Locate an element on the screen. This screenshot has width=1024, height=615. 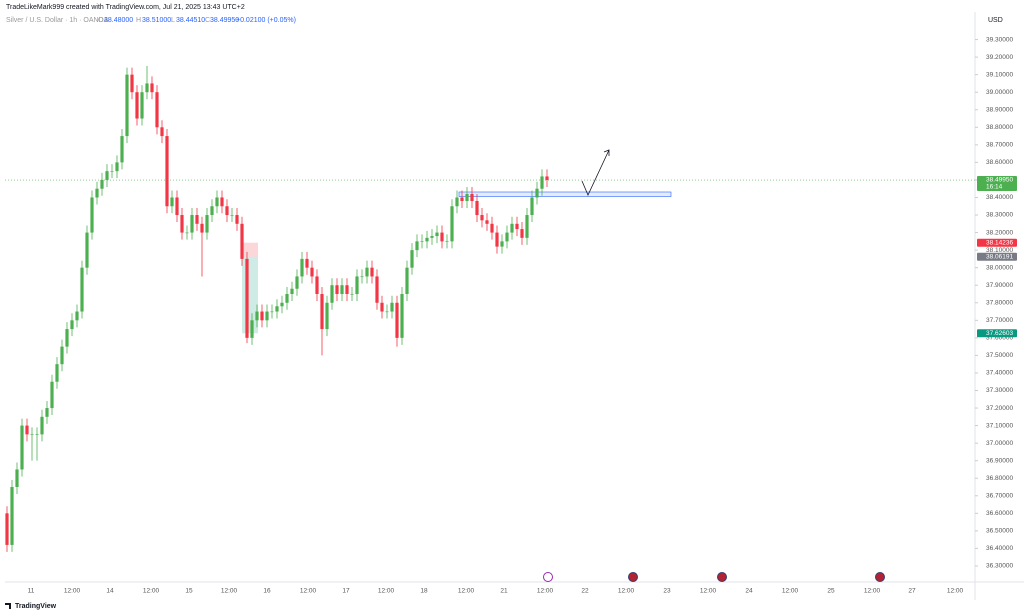
y-tick-label: 39.30000 is located at coordinates (999, 39).